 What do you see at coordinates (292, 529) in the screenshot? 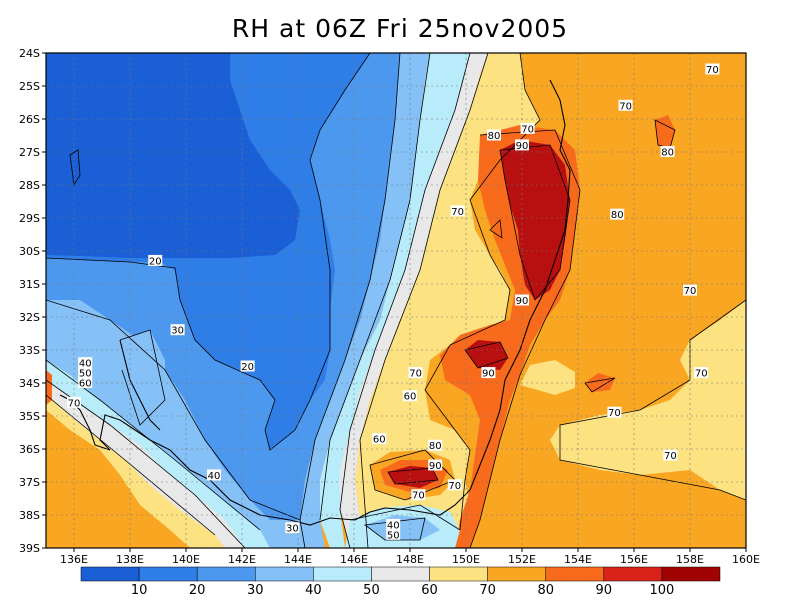
I see `svg-text: 30` at bounding box center [292, 529].